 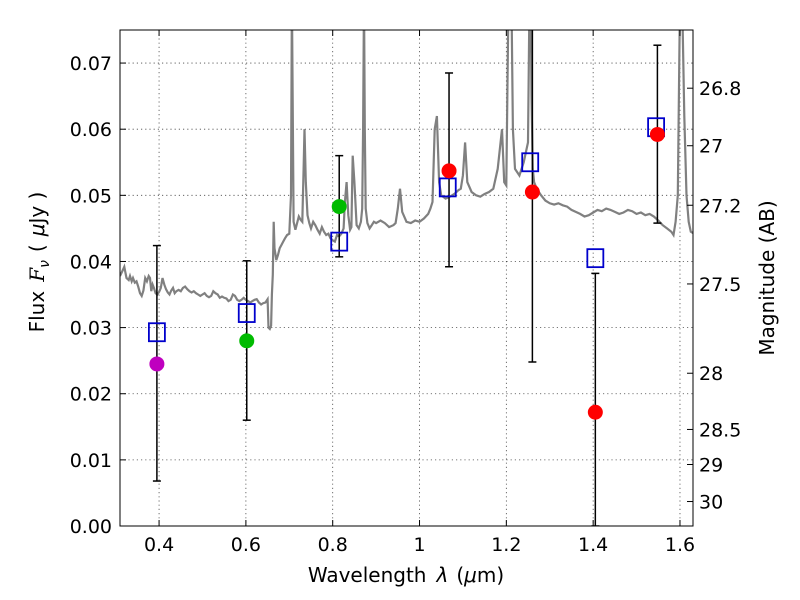 What do you see at coordinates (711, 503) in the screenshot?
I see `y2-tick-label: 30` at bounding box center [711, 503].